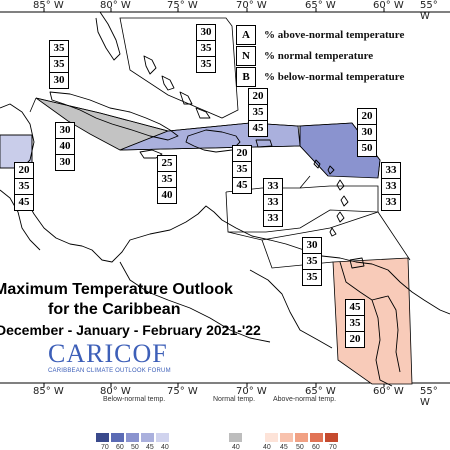 The image size is (450, 450). I want to click on key-text-above: % above-normal temperature, so click(334, 34).